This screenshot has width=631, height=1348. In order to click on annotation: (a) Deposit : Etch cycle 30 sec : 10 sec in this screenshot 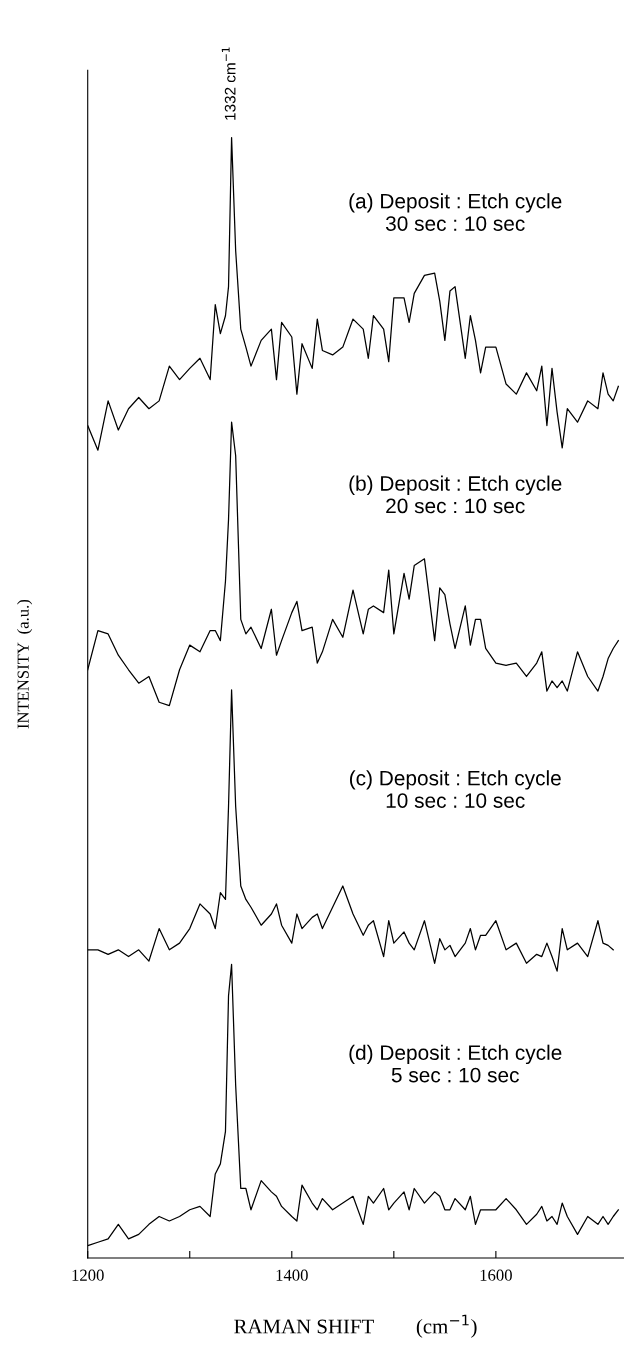, I will do `click(455, 212)`.